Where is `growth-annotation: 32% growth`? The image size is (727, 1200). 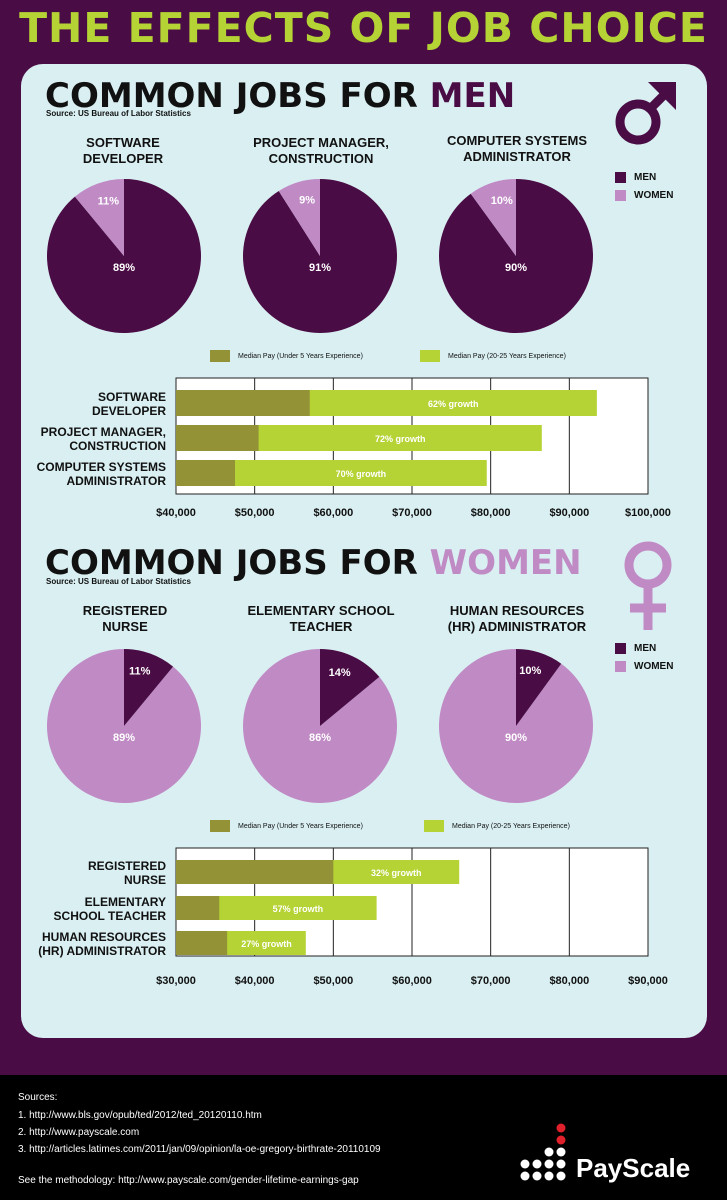
growth-annotation: 32% growth is located at coordinates (396, 873).